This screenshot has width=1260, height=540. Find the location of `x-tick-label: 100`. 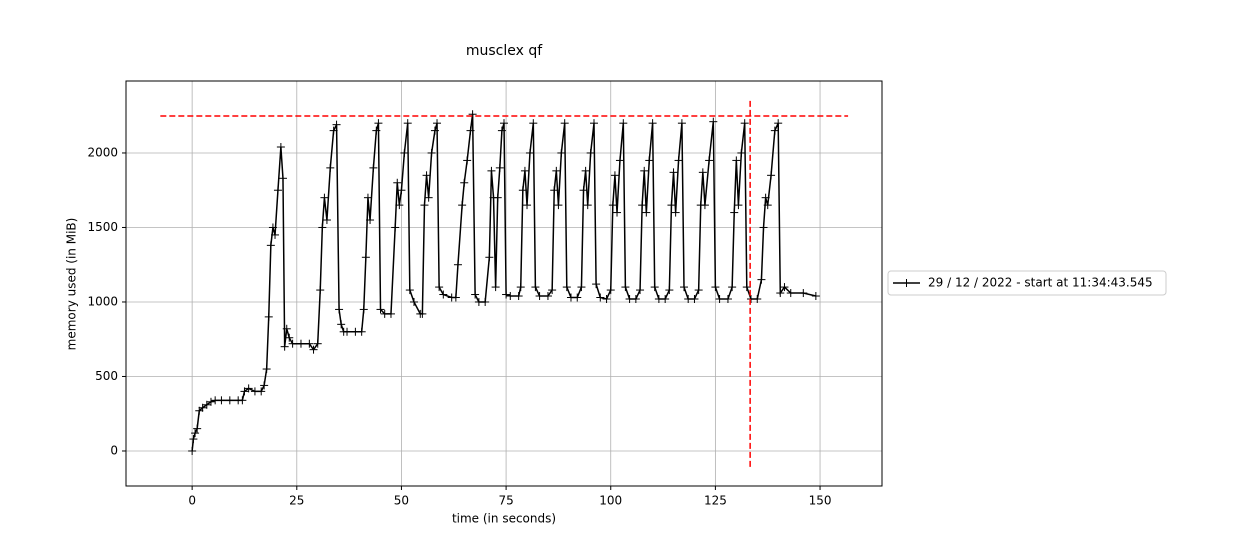

x-tick-label: 100 is located at coordinates (610, 501).